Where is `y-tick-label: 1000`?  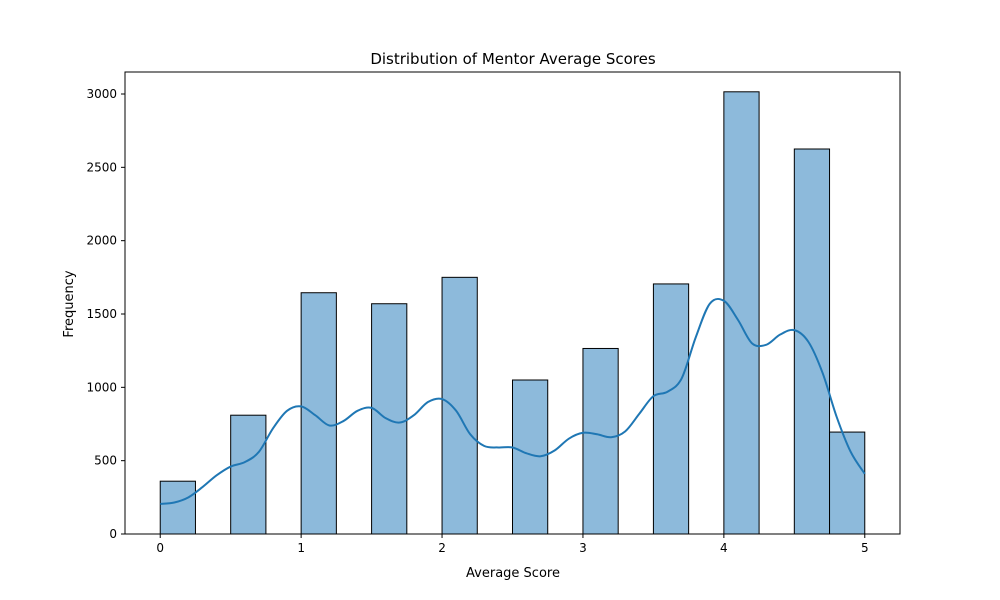 y-tick-label: 1000 is located at coordinates (101, 387).